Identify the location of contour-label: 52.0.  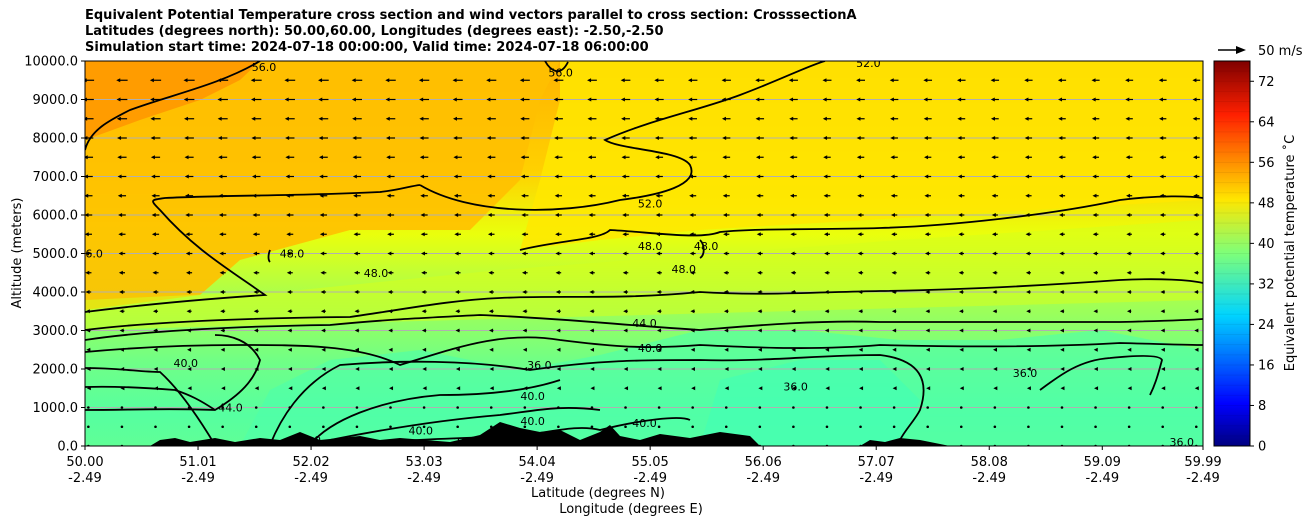
(650, 203).